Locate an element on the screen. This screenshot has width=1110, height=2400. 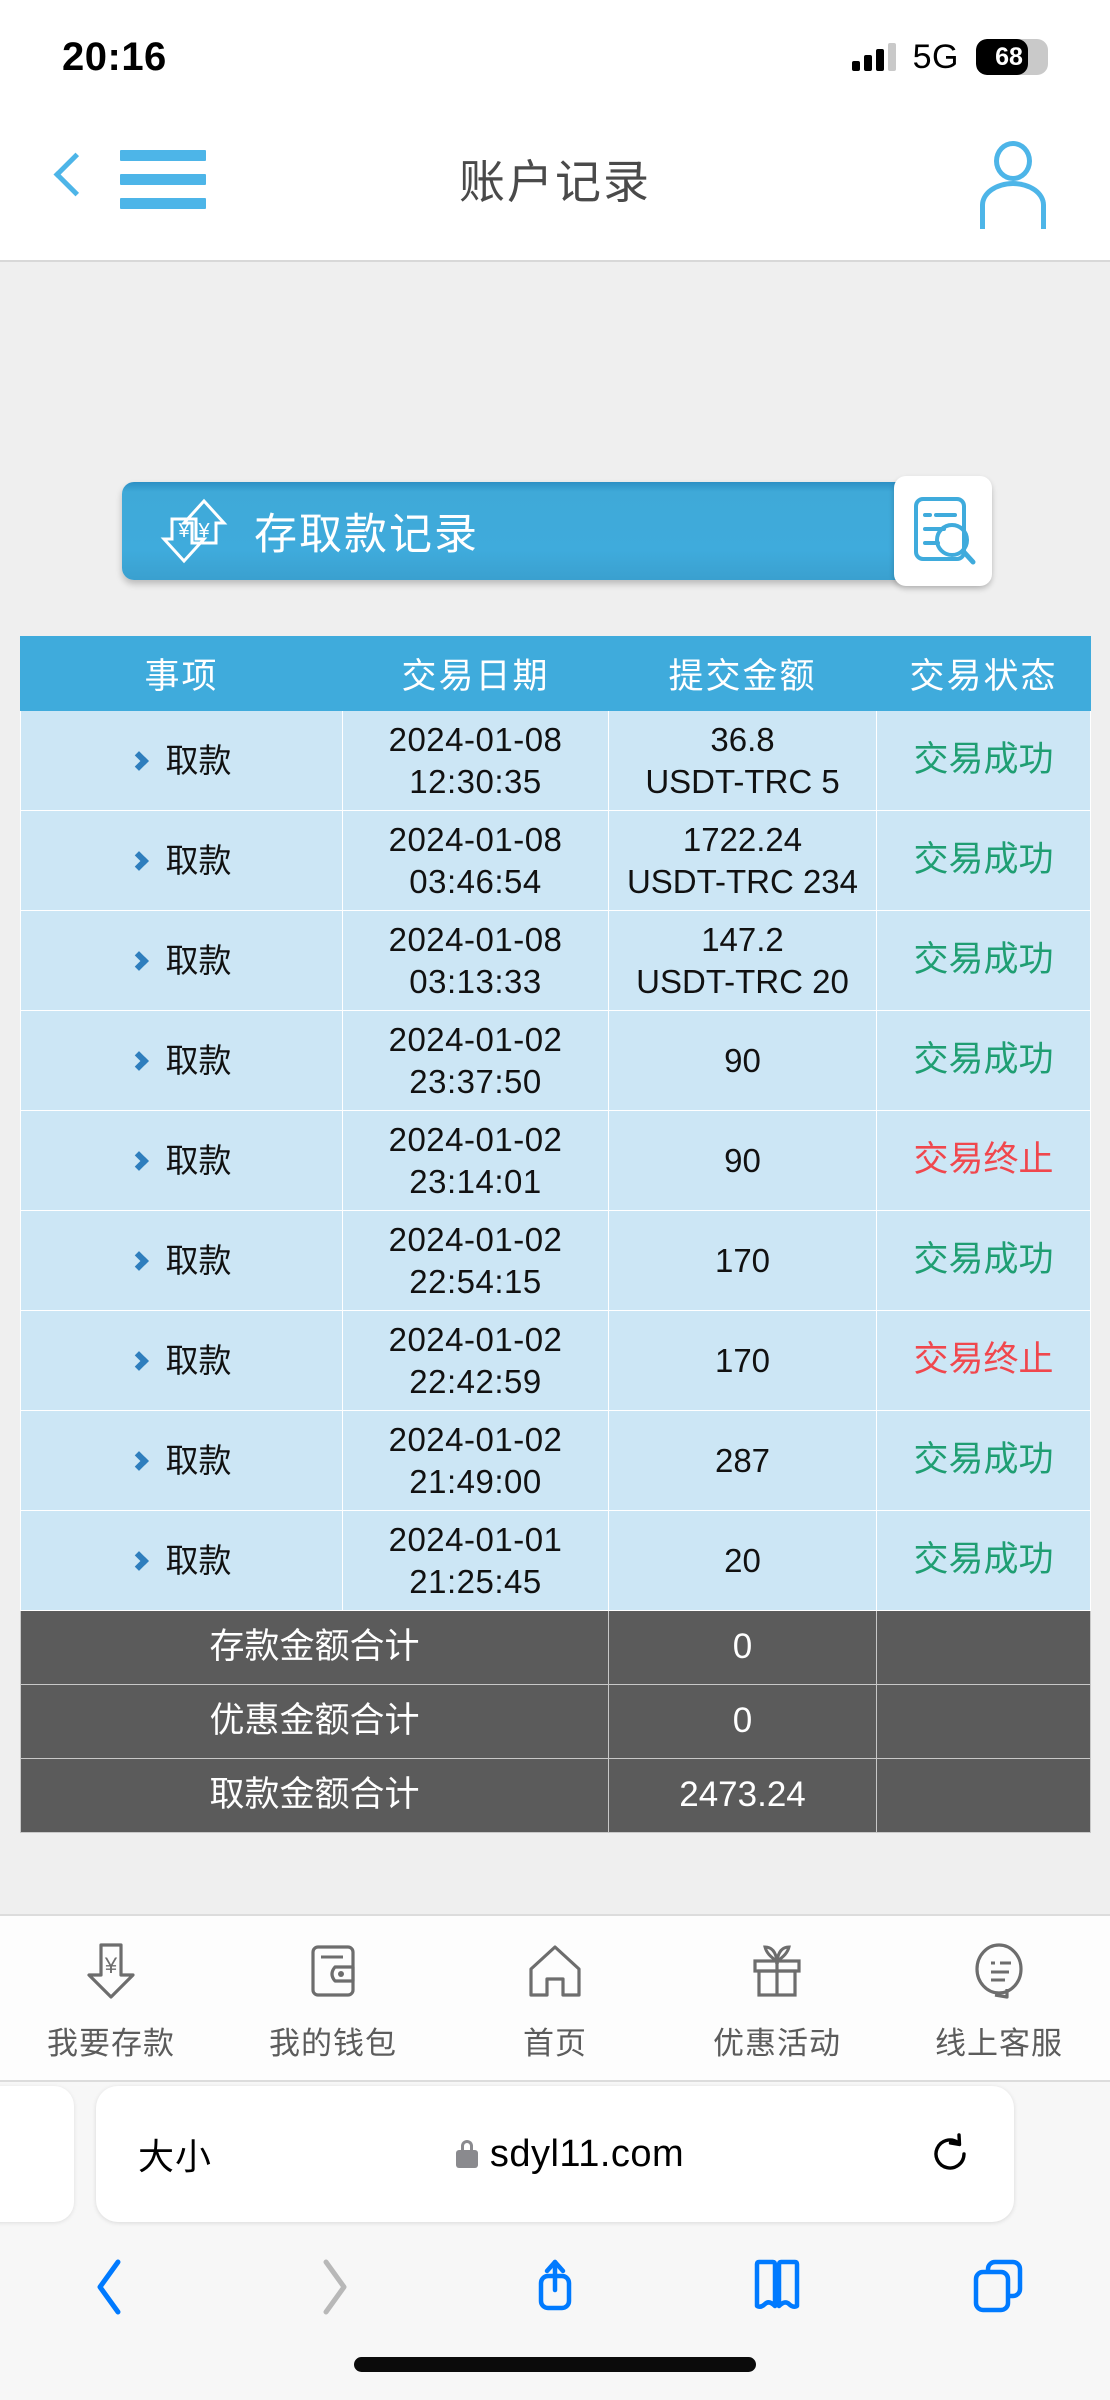
document-search-icon is located at coordinates (943, 531).